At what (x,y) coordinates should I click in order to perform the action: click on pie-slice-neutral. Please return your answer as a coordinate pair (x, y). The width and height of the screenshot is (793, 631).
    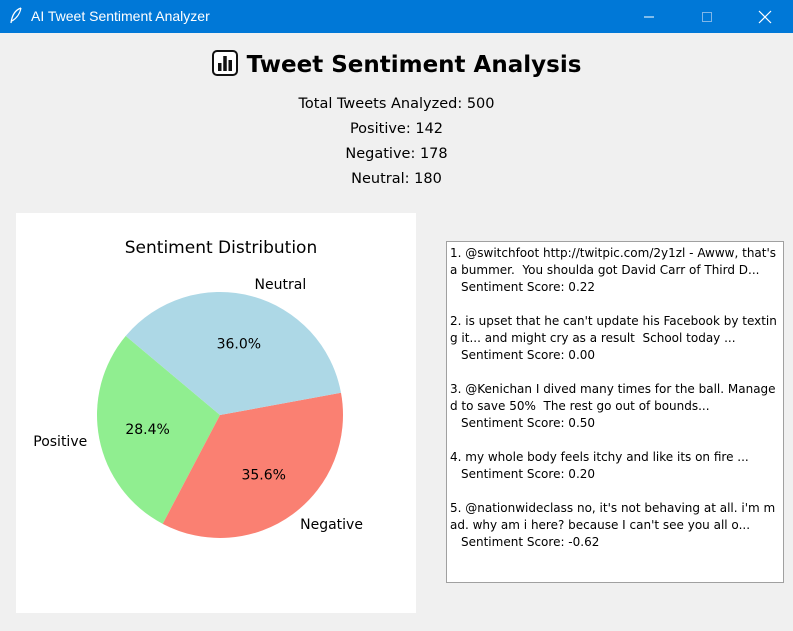
    Looking at the image, I should click on (233, 353).